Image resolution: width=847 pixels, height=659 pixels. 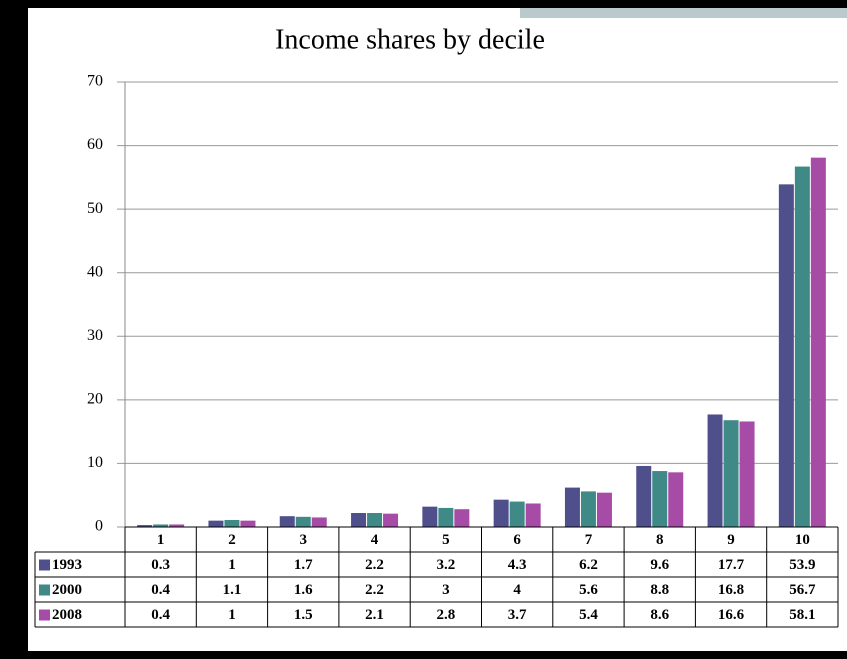 What do you see at coordinates (374, 615) in the screenshot?
I see `table-value: 2.1` at bounding box center [374, 615].